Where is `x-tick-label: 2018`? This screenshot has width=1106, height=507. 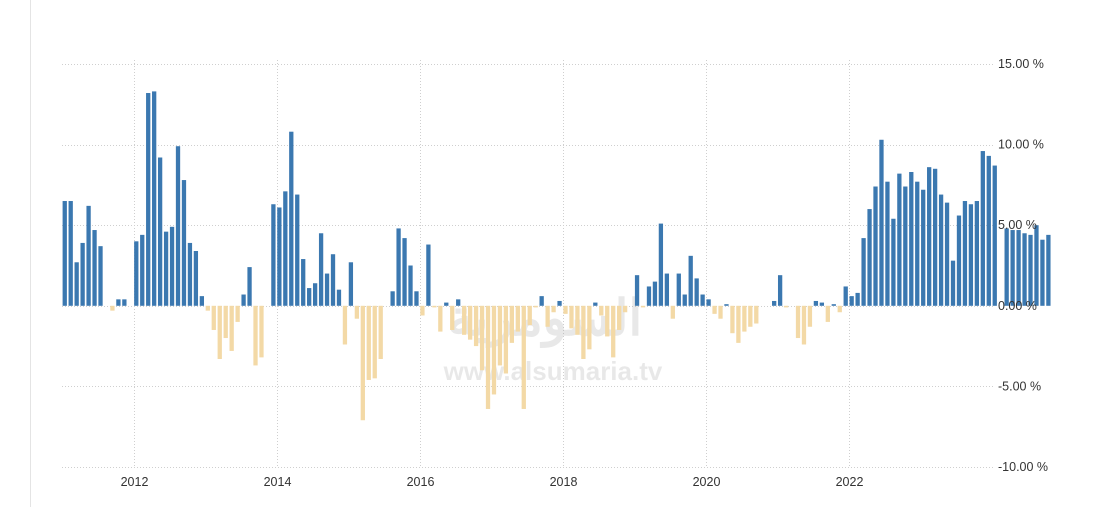
x-tick-label: 2018 is located at coordinates (564, 482).